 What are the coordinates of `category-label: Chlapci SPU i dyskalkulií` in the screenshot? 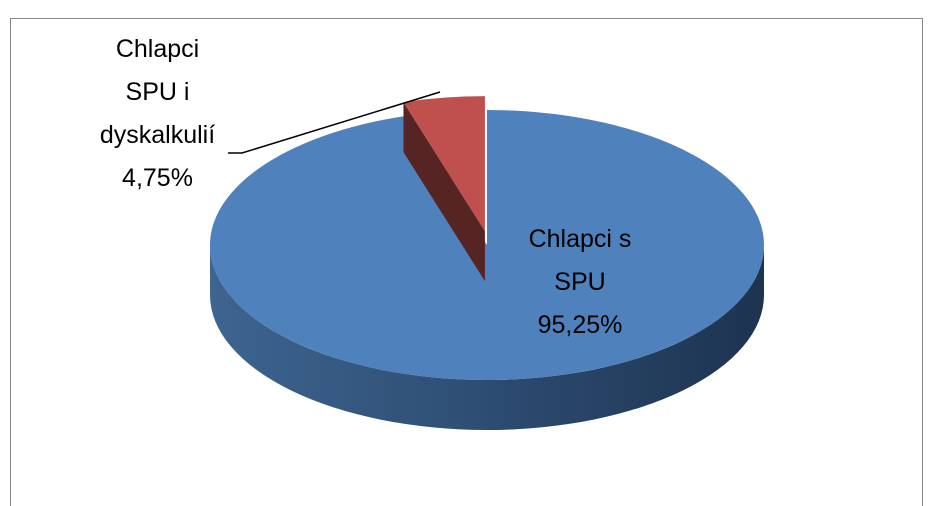 It's located at (157, 92).